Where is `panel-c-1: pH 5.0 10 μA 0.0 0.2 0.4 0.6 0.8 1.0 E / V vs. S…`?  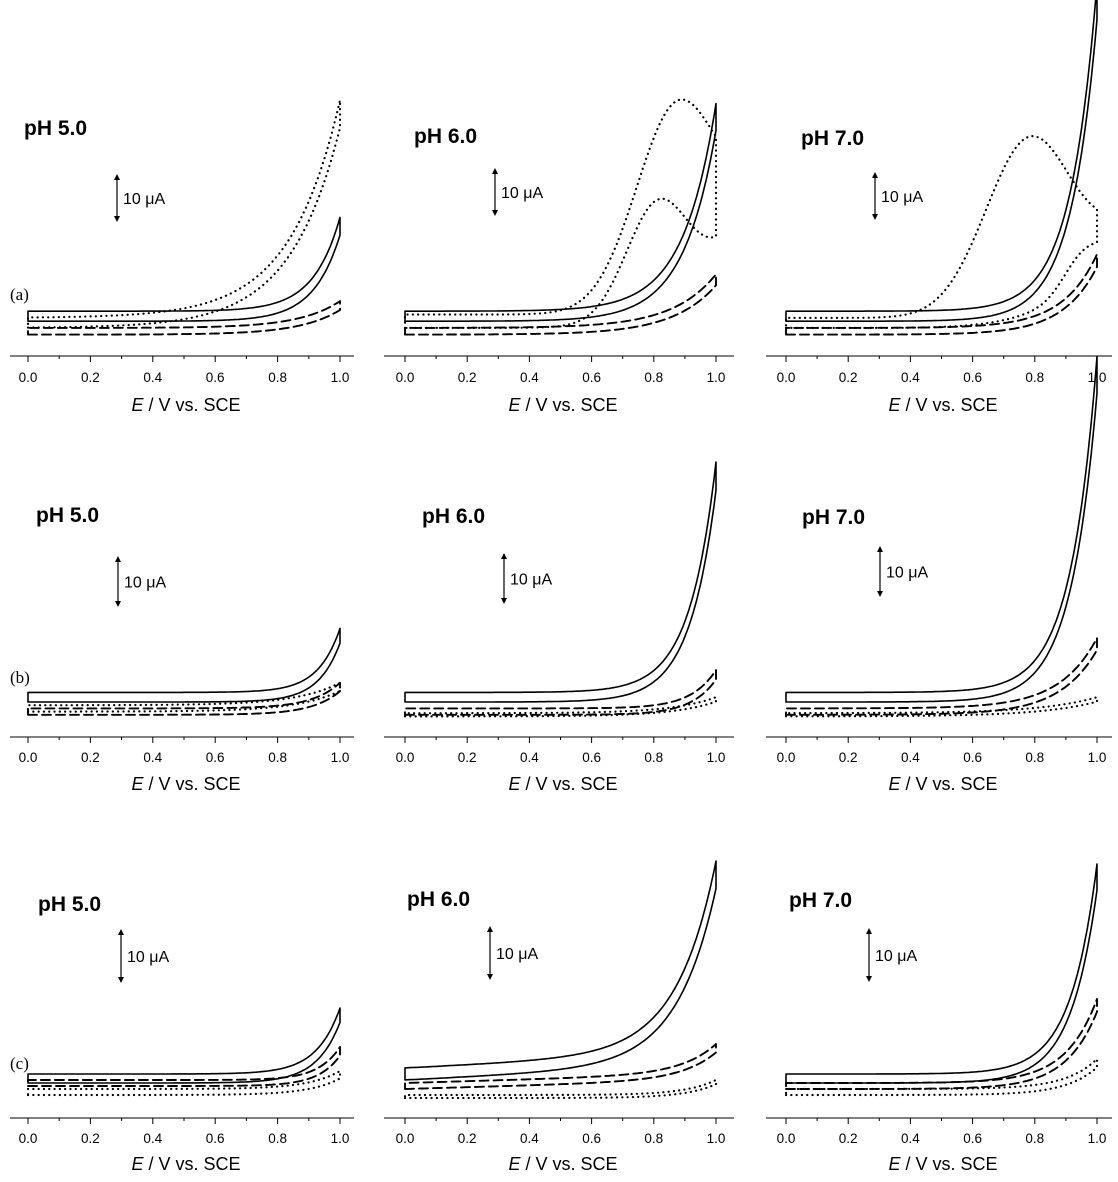 panel-c-1: pH 5.0 10 μA 0.0 0.2 0.4 0.6 0.8 1.0 E / V vs. S… is located at coordinates (182, 1033).